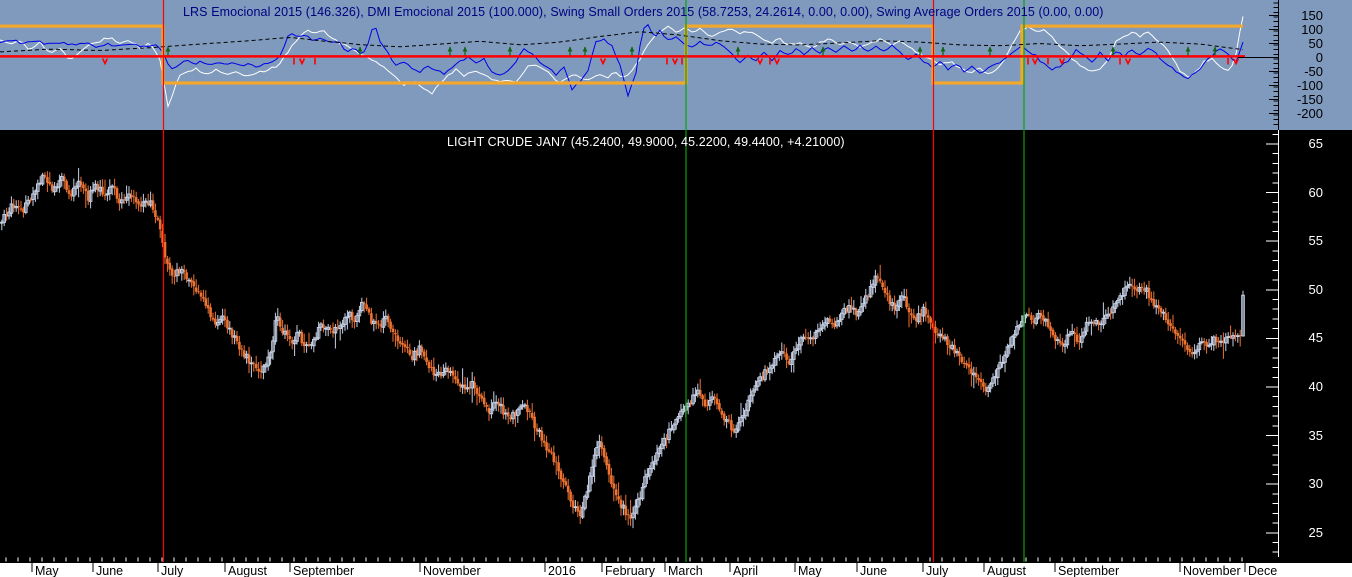  Describe the element at coordinates (1315, 484) in the screenshot. I see `price-y-axis-label: 30` at that location.